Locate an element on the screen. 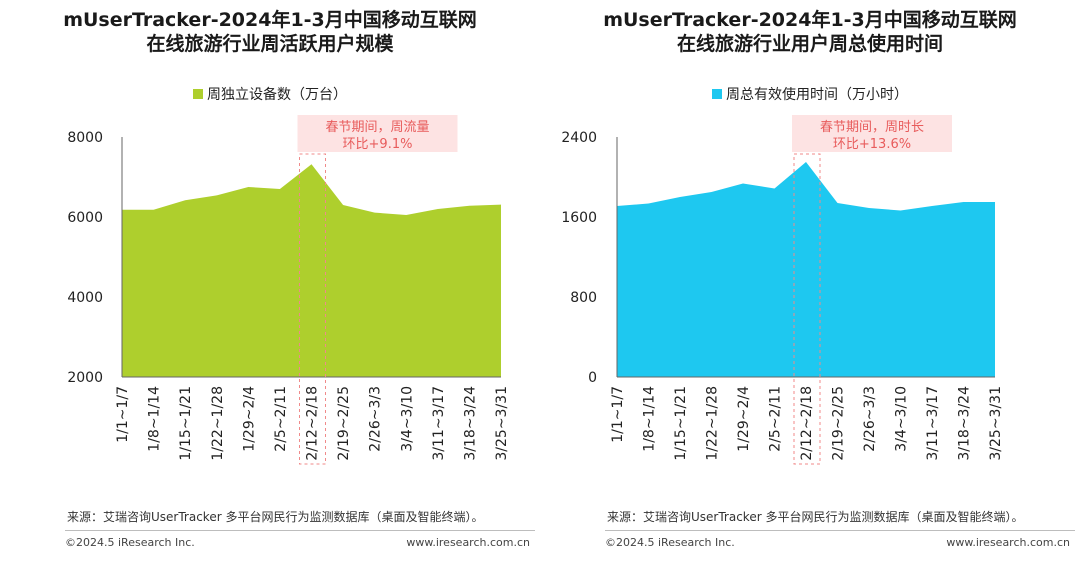 The image size is (1080, 561). annotation-line2: 环比+9.1% is located at coordinates (378, 144).